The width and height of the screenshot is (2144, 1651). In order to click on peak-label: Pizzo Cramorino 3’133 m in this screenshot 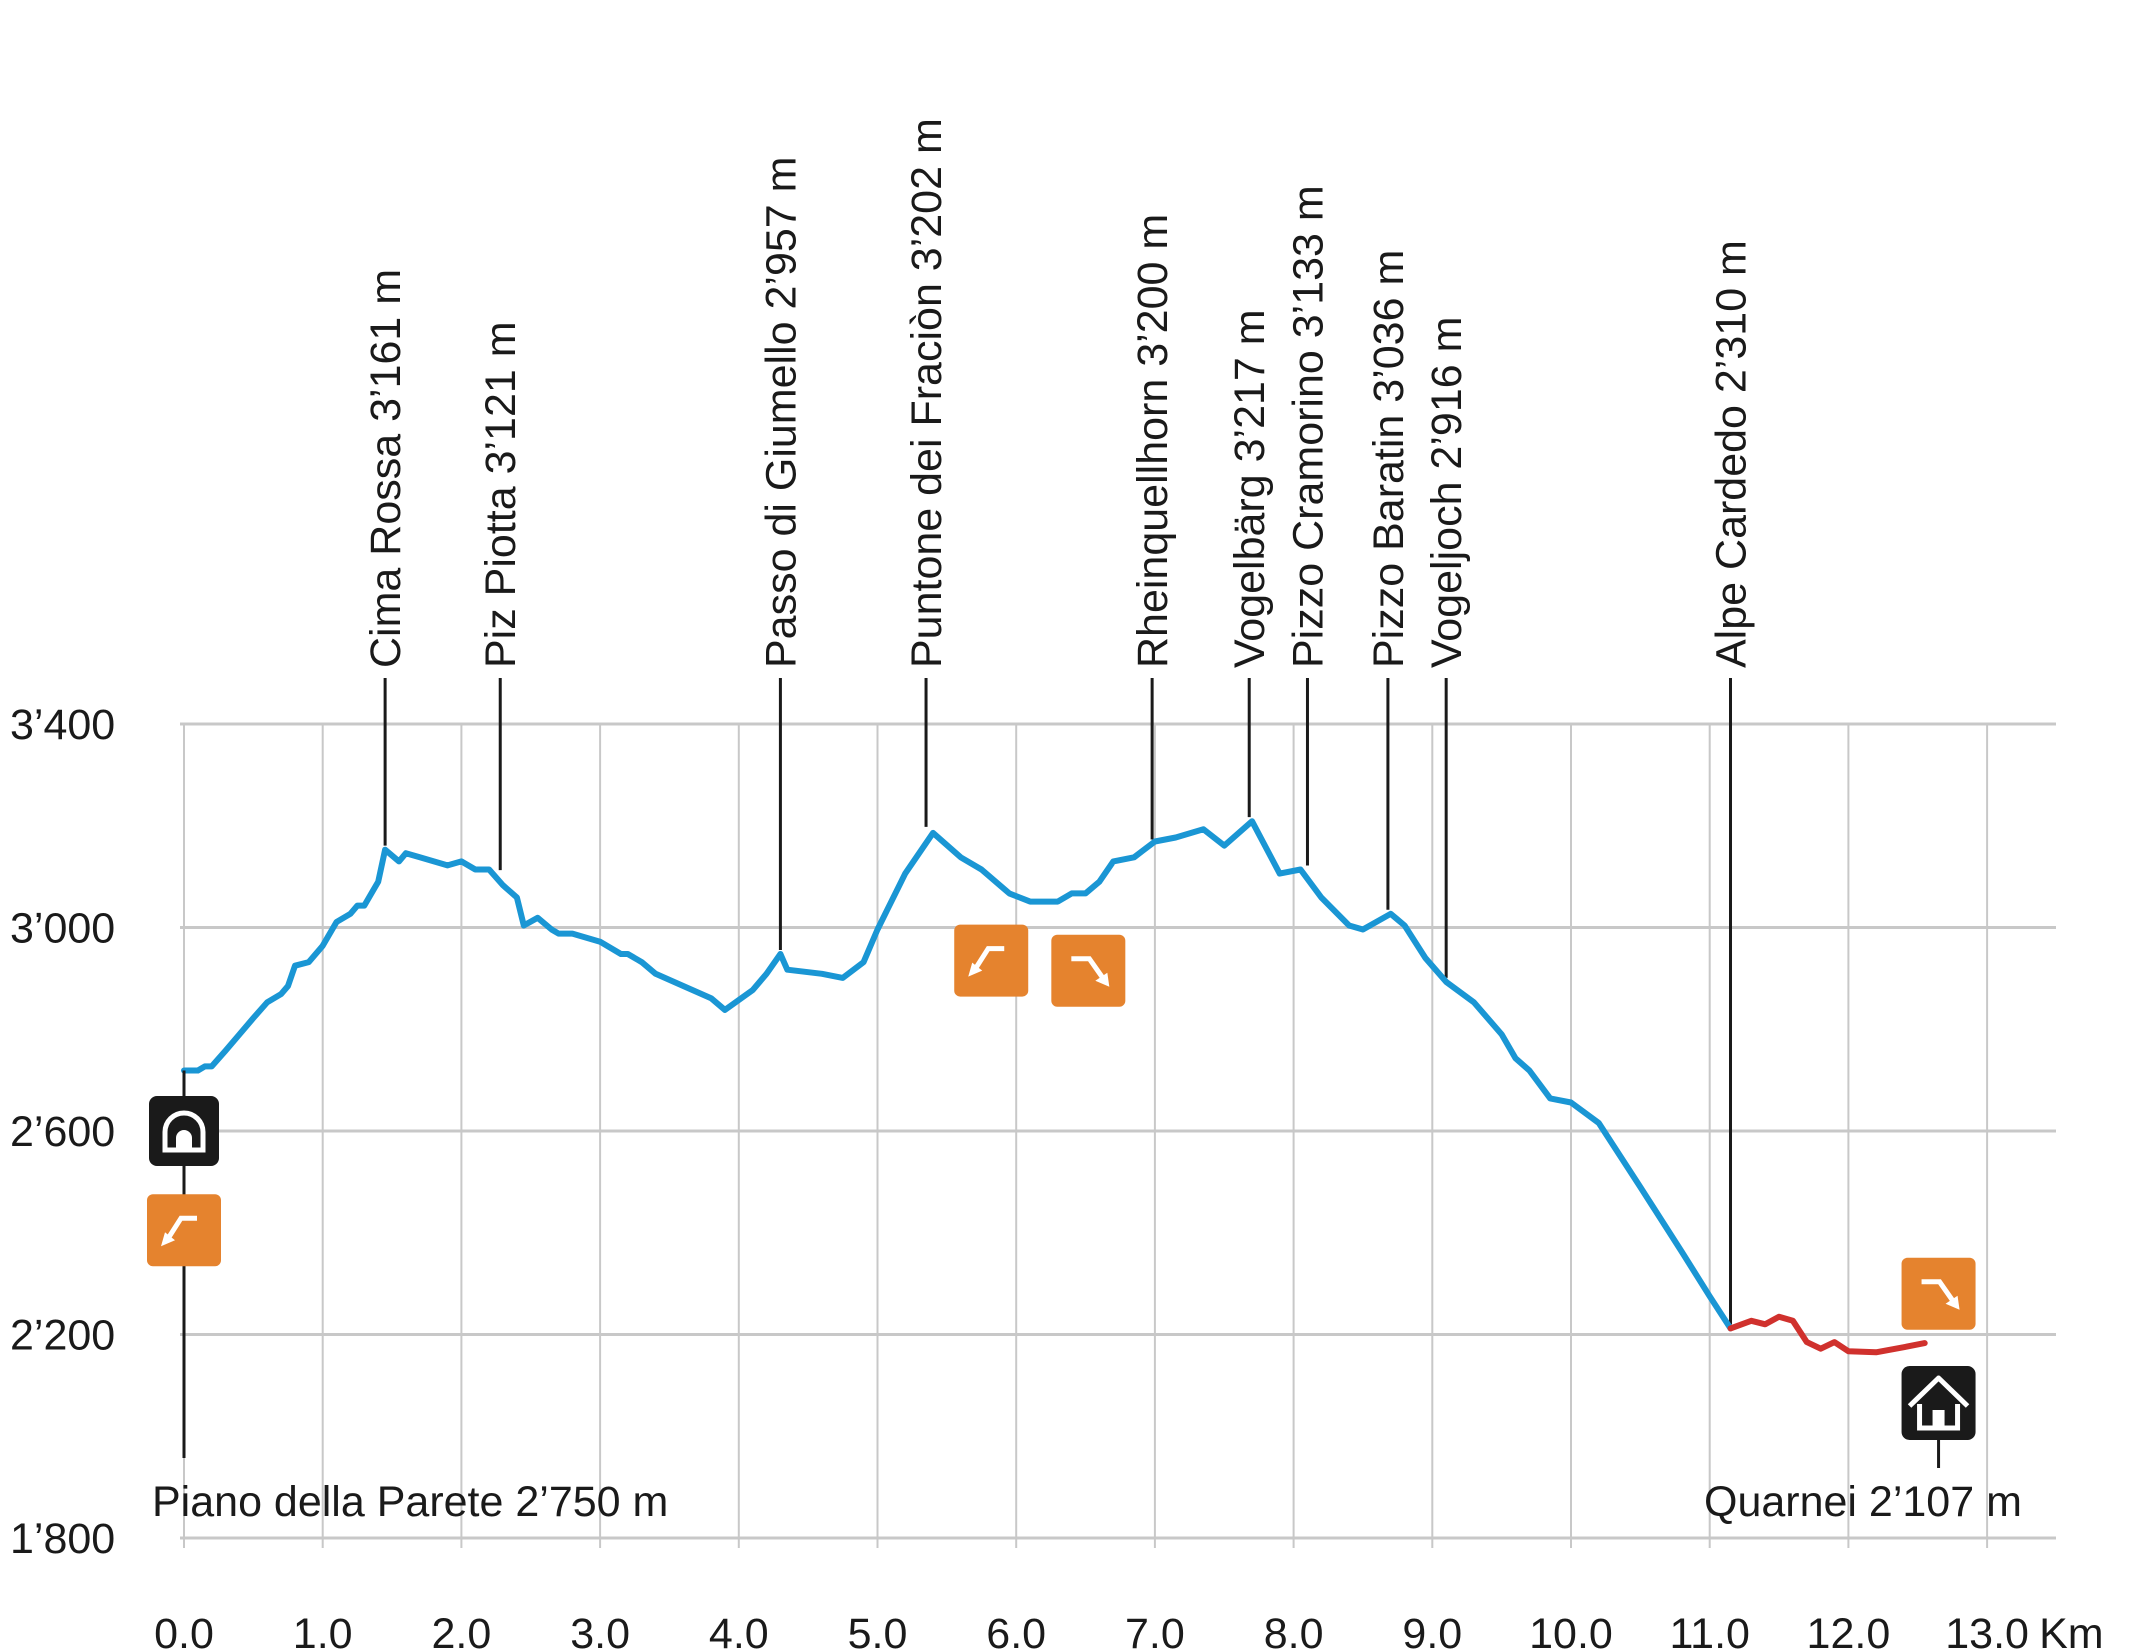, I will do `click(1308, 426)`.